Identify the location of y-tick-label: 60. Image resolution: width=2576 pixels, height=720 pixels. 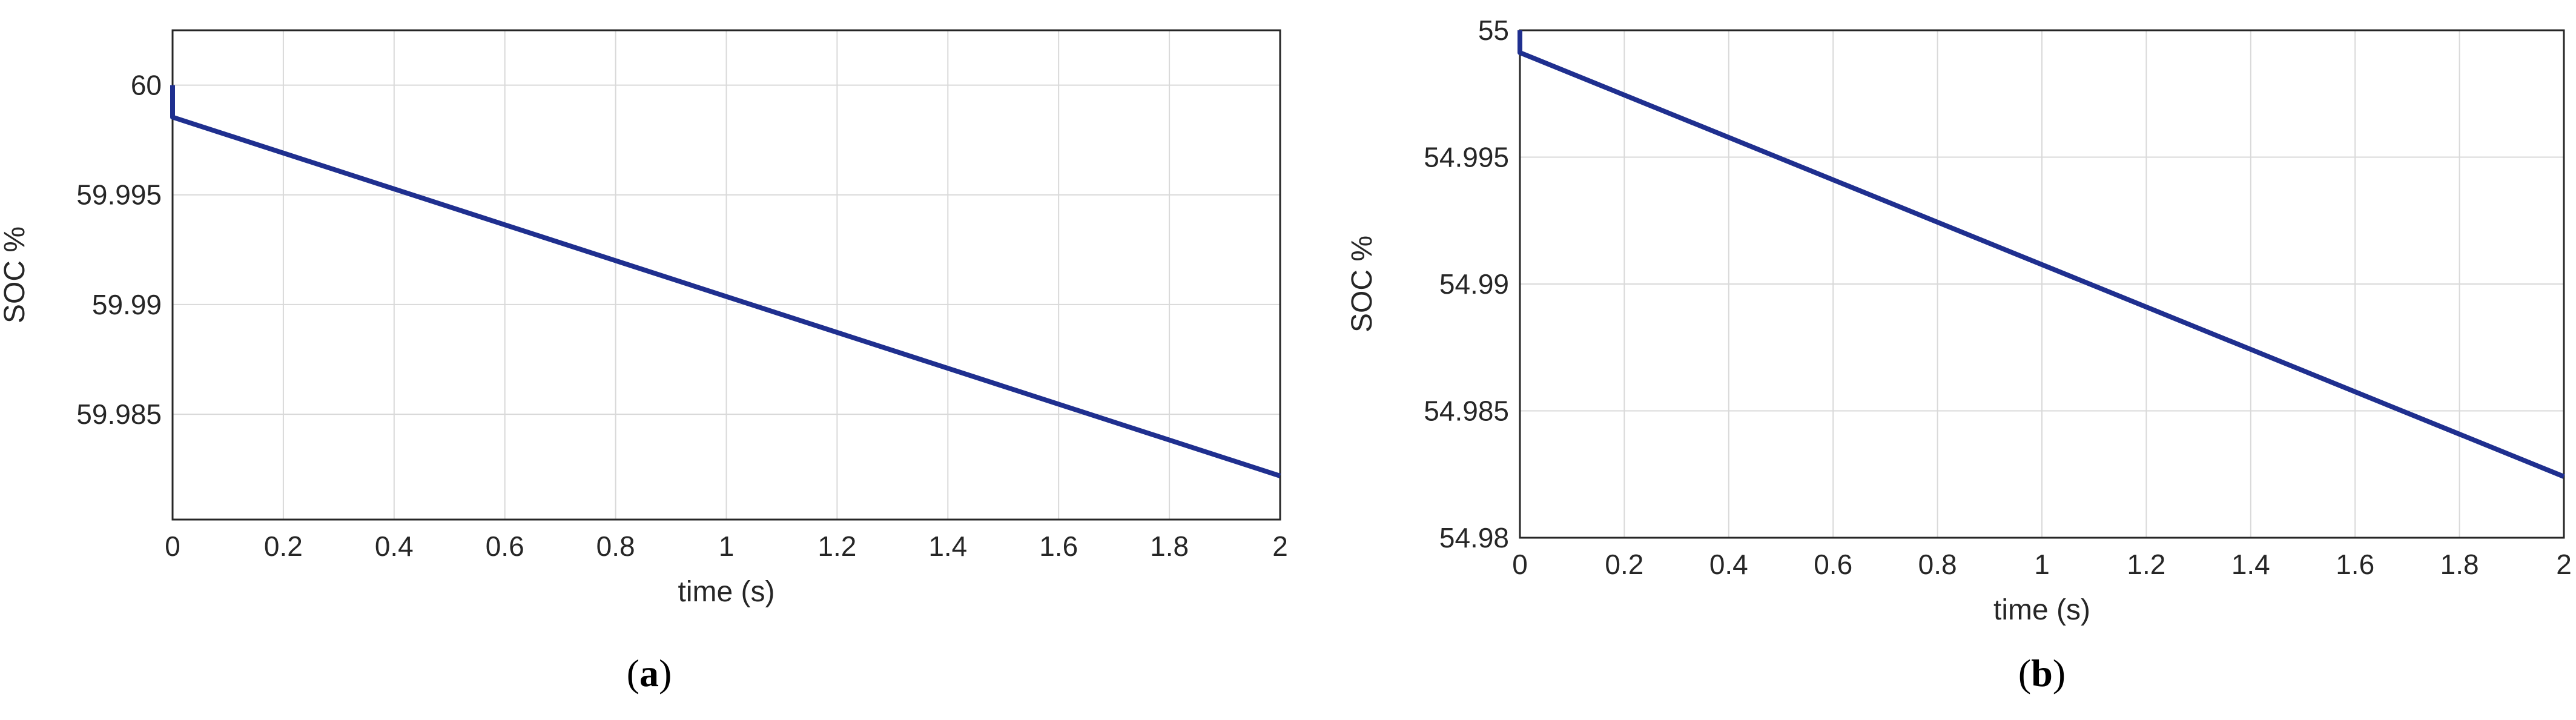
(146, 85).